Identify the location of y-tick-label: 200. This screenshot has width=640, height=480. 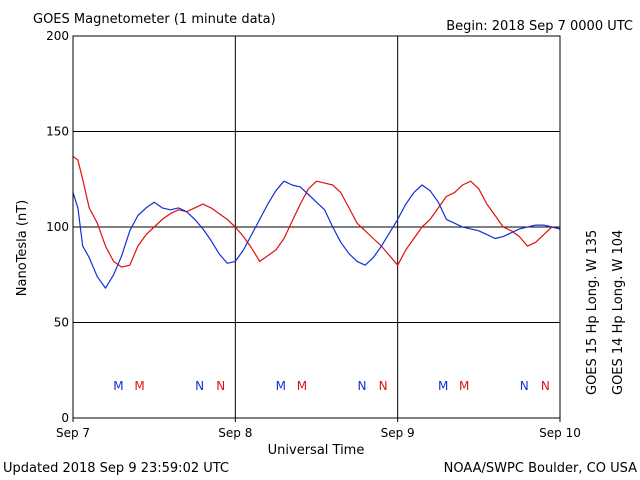
(57, 36).